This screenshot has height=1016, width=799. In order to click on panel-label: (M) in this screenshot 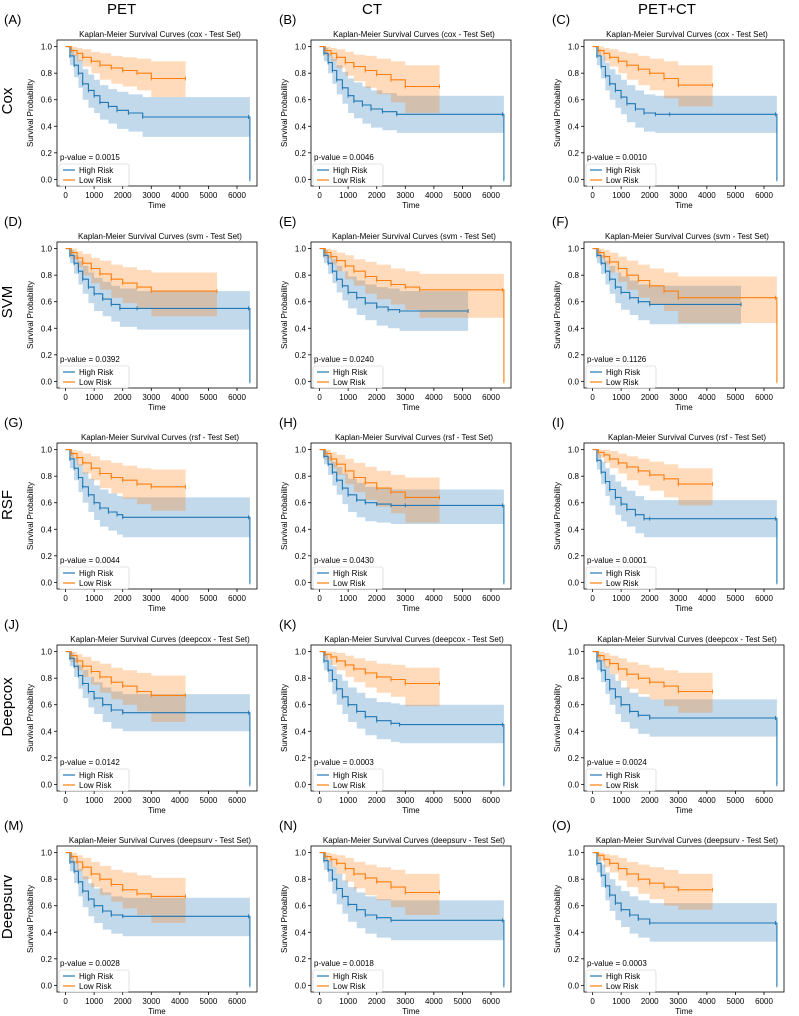, I will do `click(14, 825)`.